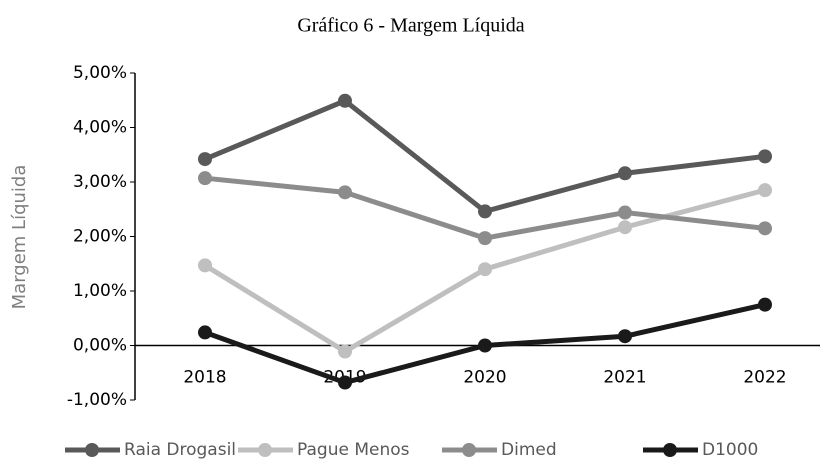  Describe the element at coordinates (764, 378) in the screenshot. I see `x-tick-label: 2022` at that location.